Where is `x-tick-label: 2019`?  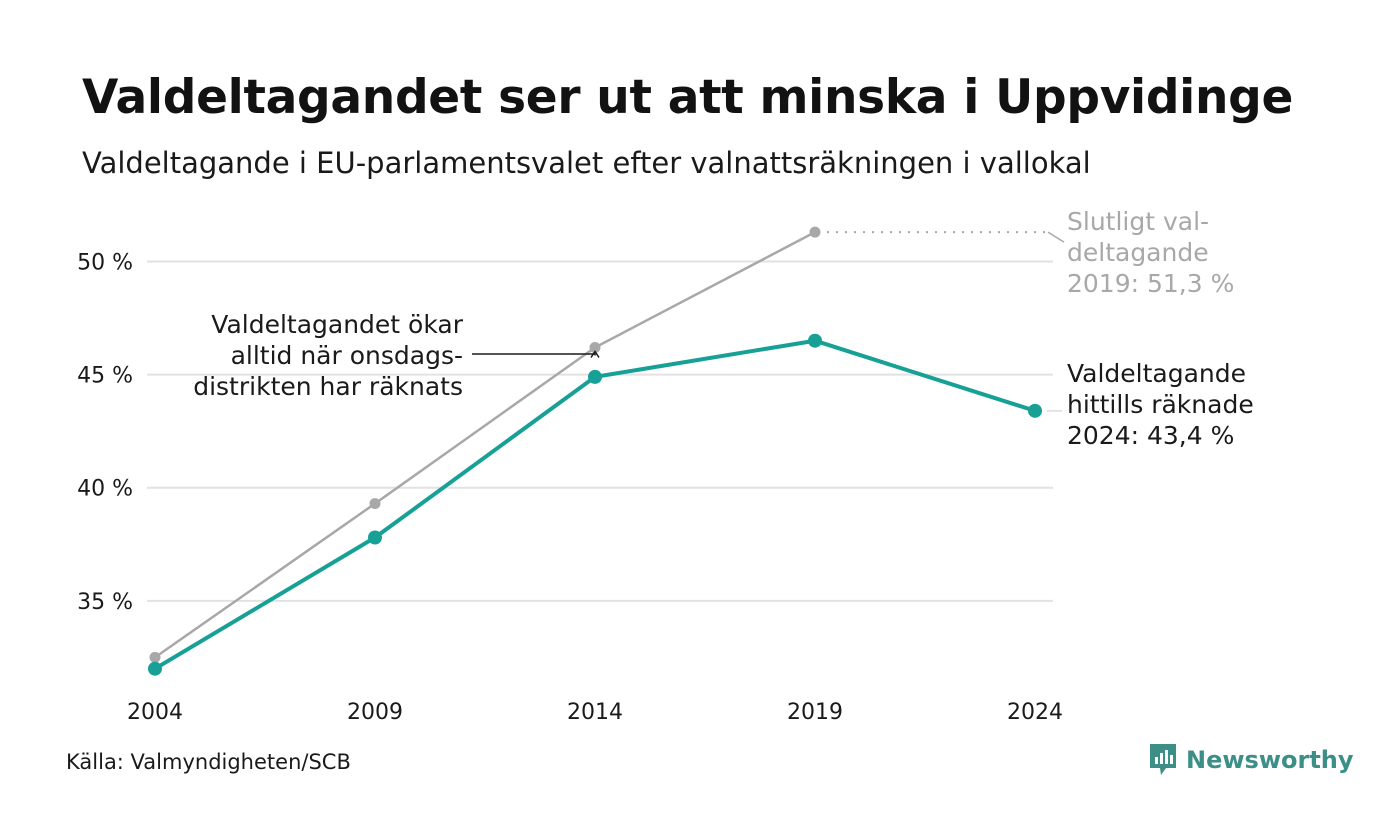
x-tick-label: 2019 is located at coordinates (815, 712).